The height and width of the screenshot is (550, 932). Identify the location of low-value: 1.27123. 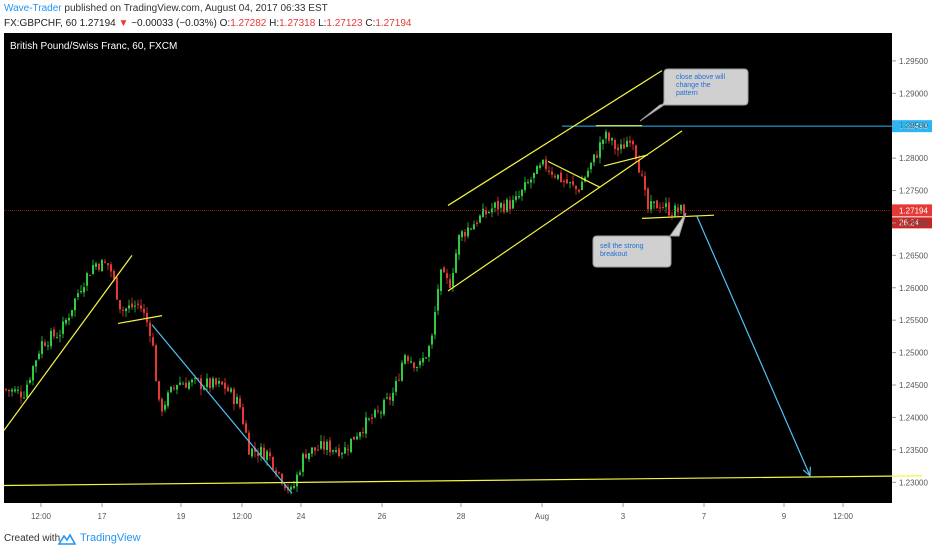
(344, 23).